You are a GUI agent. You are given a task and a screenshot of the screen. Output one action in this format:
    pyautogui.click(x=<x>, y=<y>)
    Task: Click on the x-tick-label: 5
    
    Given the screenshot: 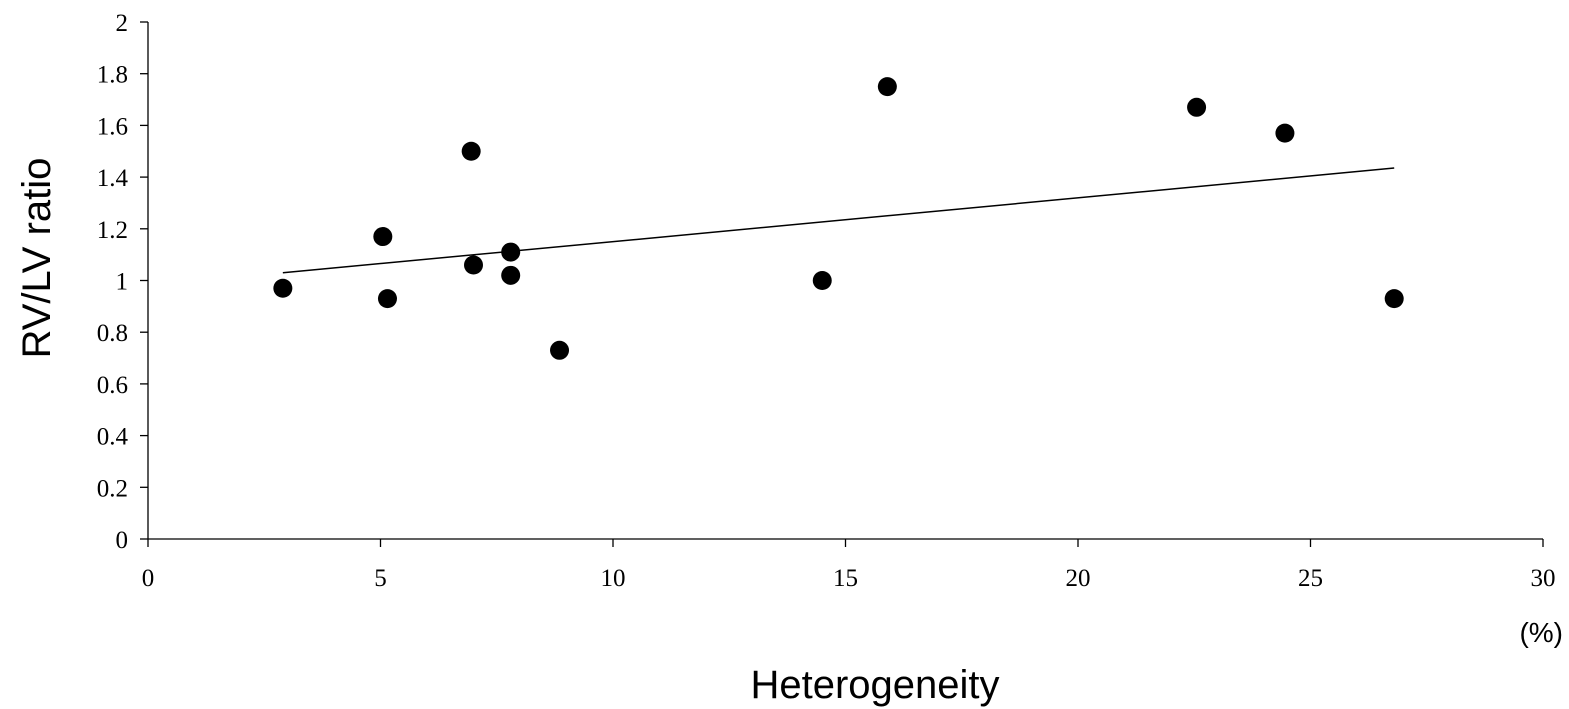 What is the action you would take?
    pyautogui.click(x=380, y=578)
    